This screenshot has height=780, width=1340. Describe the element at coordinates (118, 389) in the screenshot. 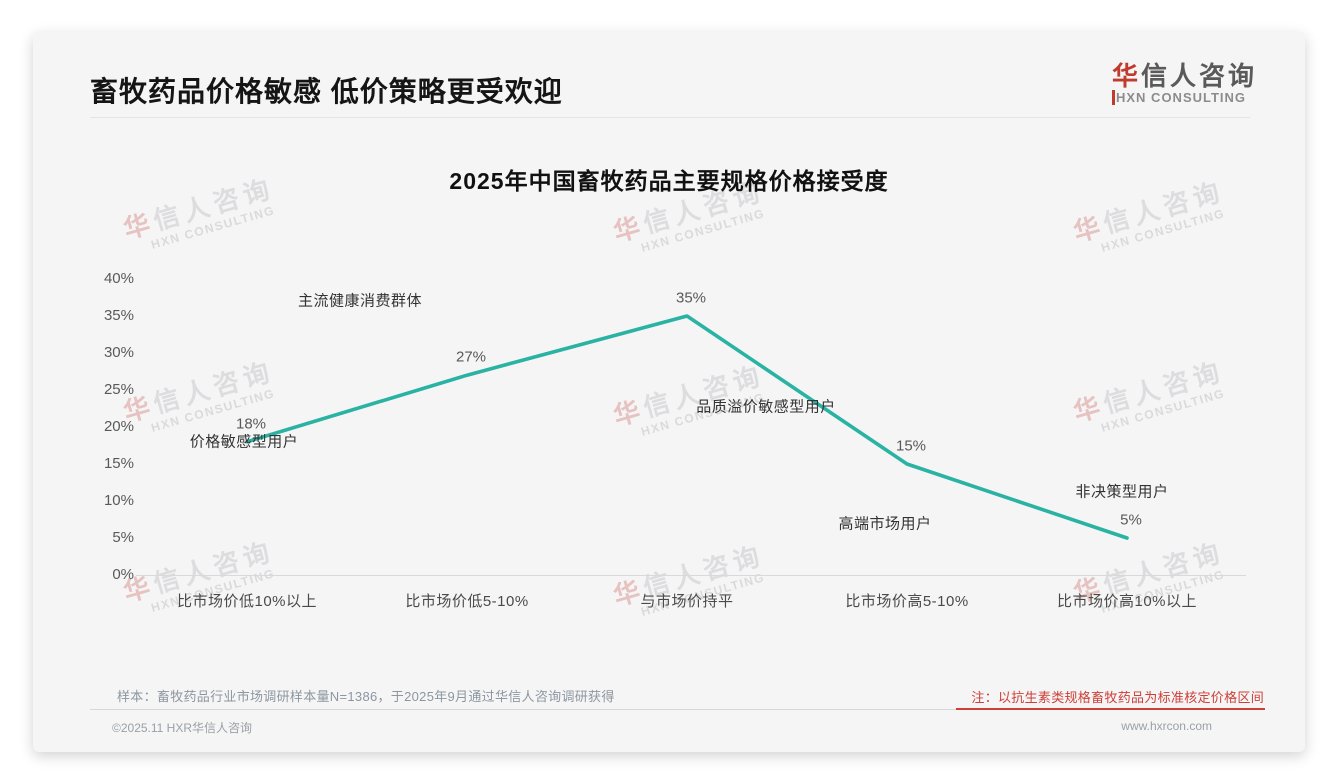

I see `y-tick-label: 25%` at that location.